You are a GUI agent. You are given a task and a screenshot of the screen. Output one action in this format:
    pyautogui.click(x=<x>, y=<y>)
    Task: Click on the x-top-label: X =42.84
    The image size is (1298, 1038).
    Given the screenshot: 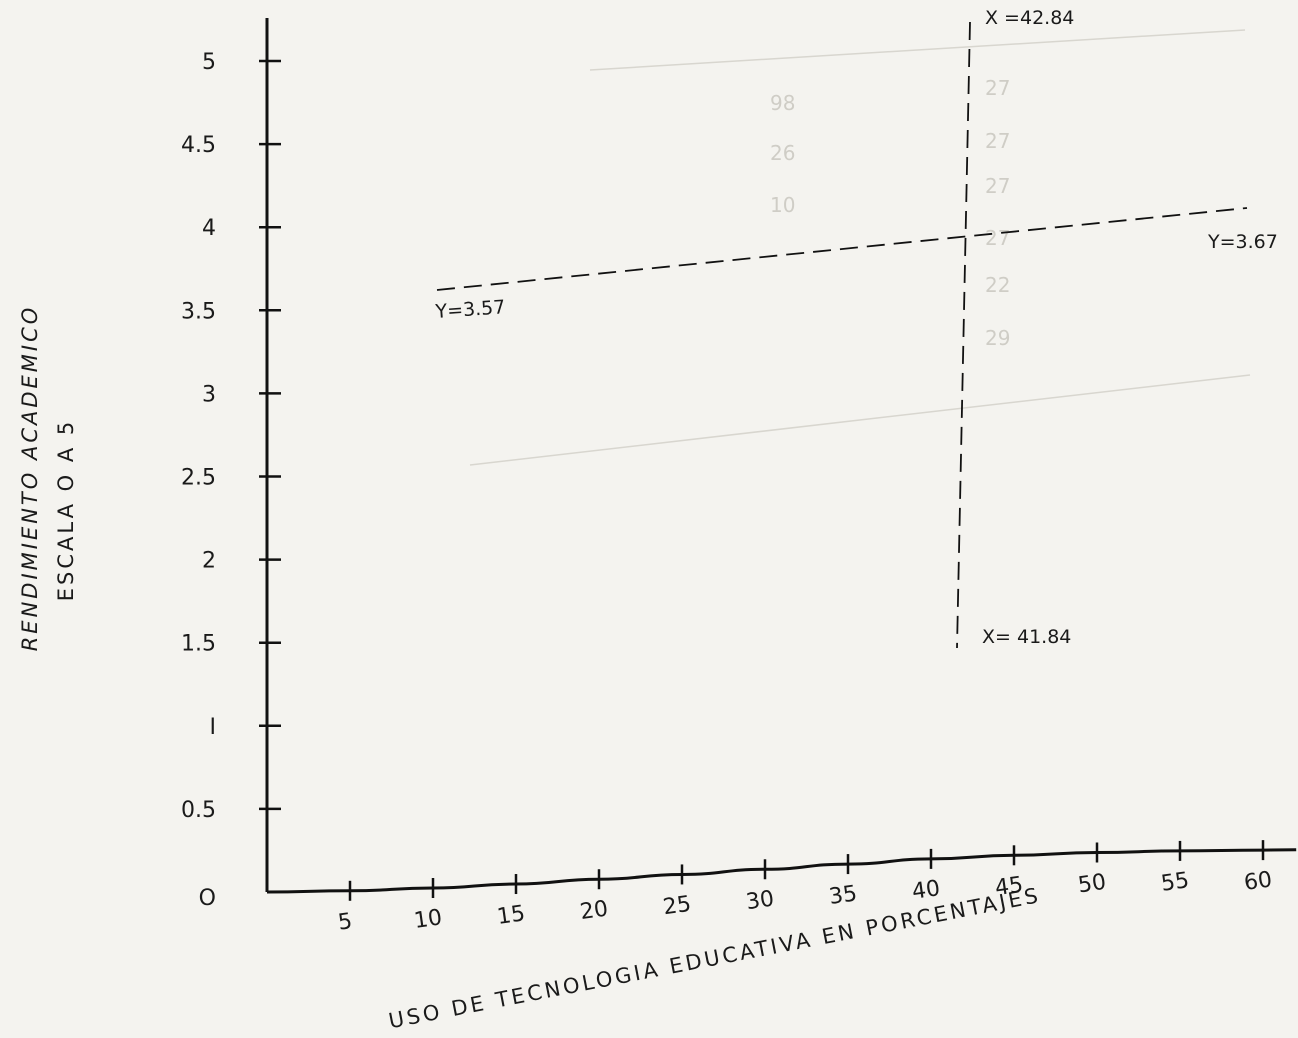 What is the action you would take?
    pyautogui.click(x=1029, y=18)
    